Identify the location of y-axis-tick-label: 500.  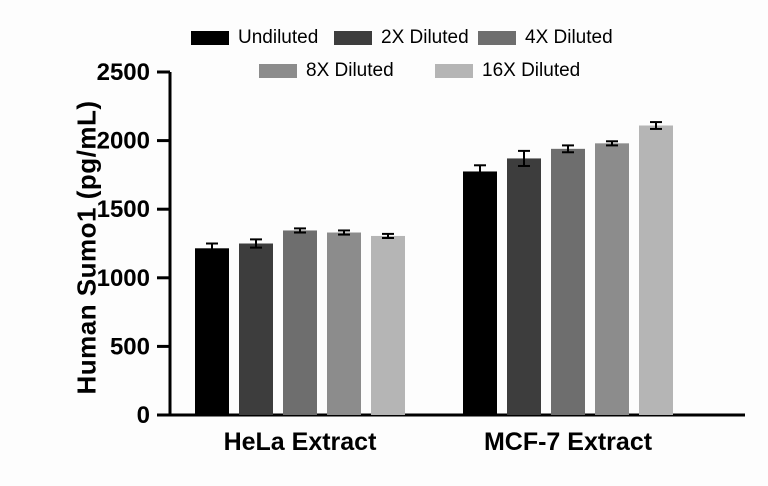
(130, 346).